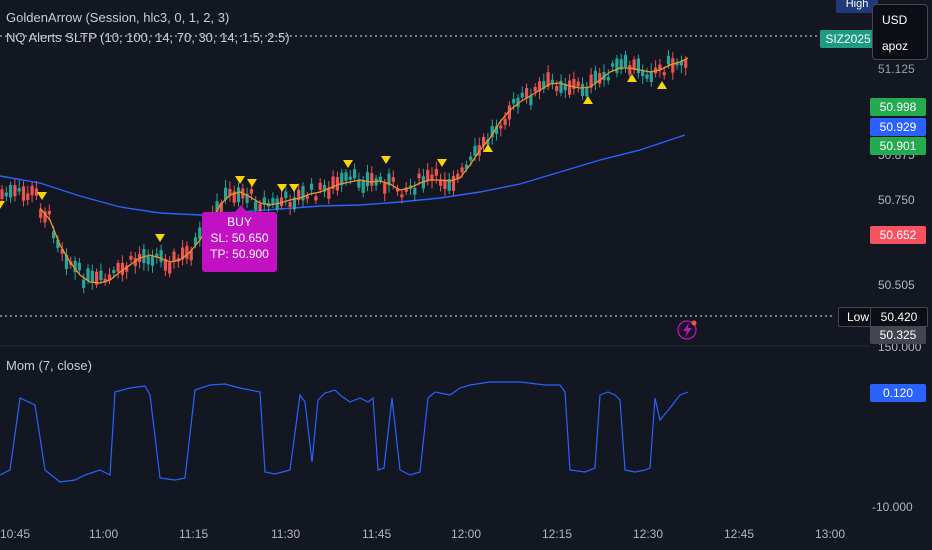 The height and width of the screenshot is (550, 932). I want to click on currency-unit-box: USD apoz, so click(900, 32).